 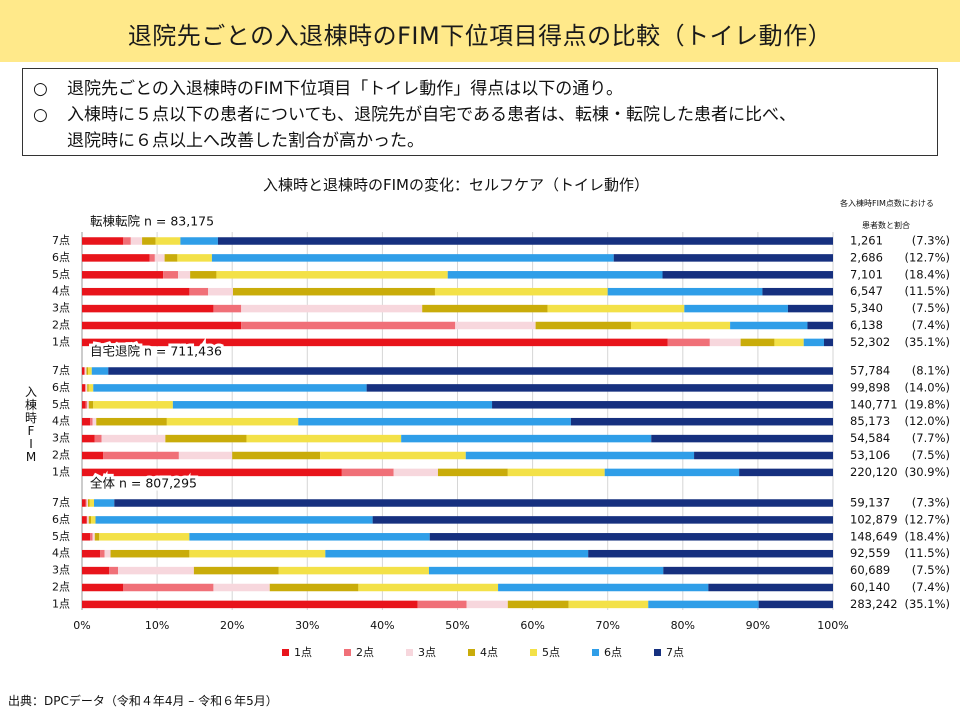 What do you see at coordinates (457, 625) in the screenshot?
I see `x-tick-label: 50%` at bounding box center [457, 625].